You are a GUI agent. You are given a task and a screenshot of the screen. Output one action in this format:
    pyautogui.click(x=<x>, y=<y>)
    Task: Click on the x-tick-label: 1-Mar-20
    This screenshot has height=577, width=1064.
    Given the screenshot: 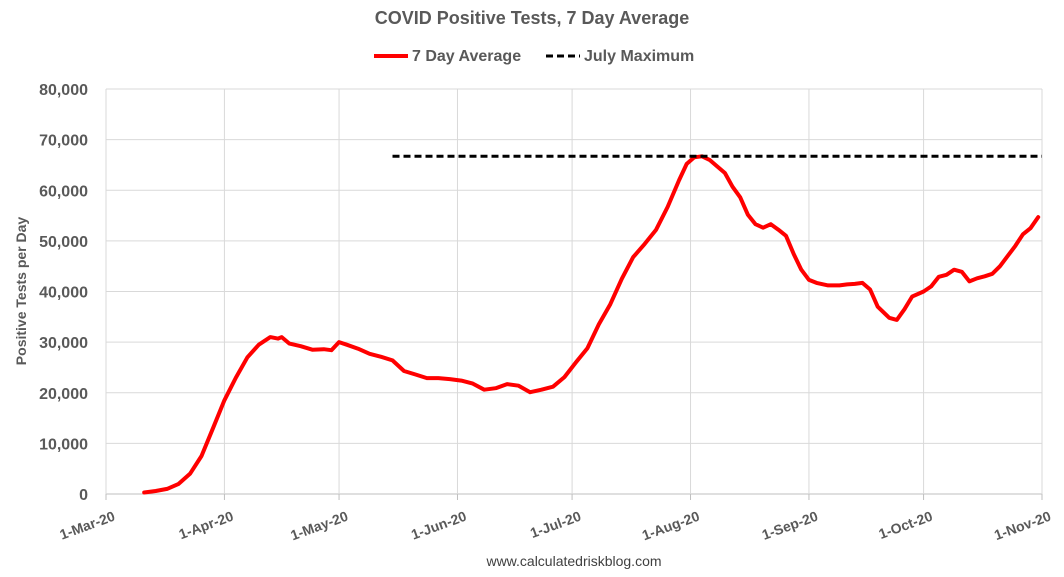 What is the action you would take?
    pyautogui.click(x=87, y=525)
    